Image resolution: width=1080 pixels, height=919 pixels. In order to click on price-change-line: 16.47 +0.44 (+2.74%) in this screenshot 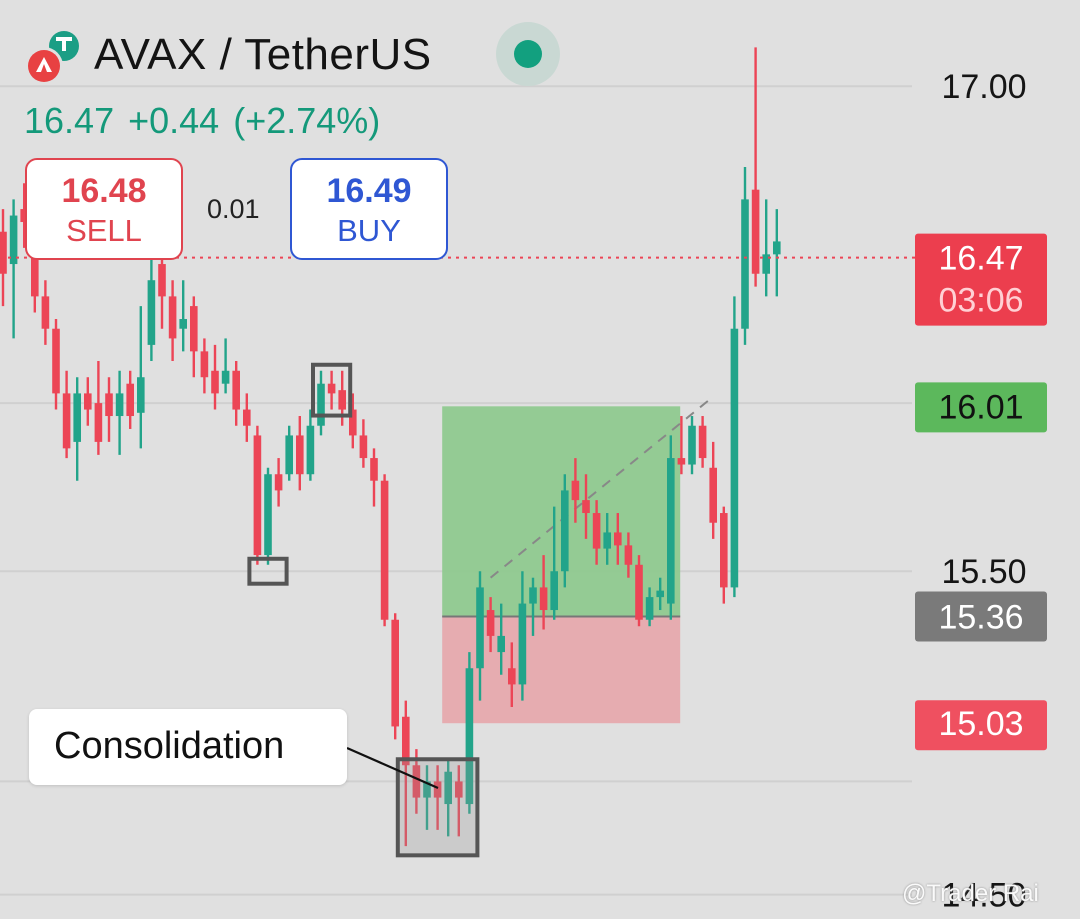, I will do `click(202, 121)`.